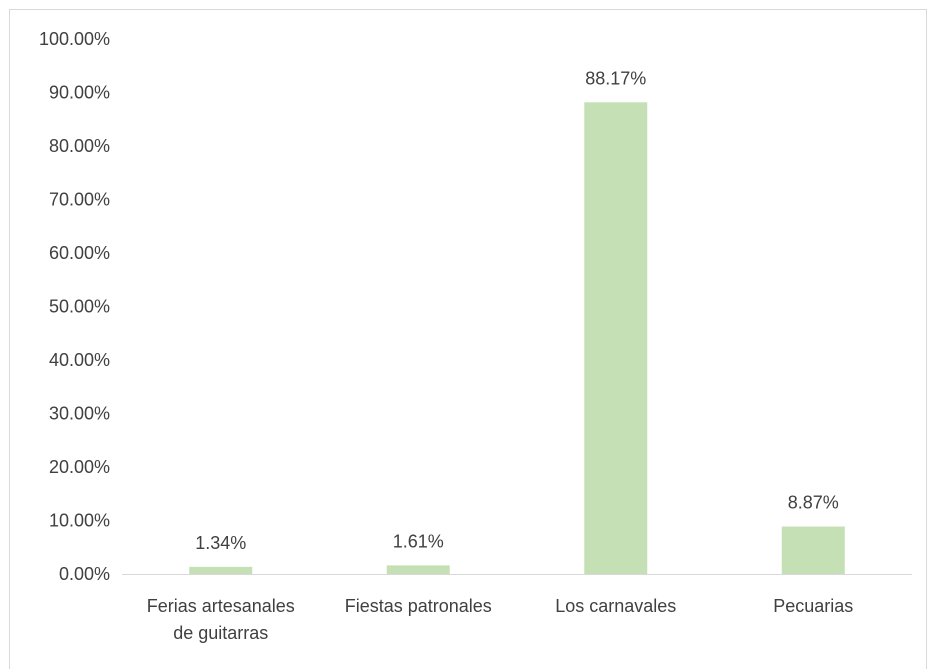  What do you see at coordinates (220, 543) in the screenshot?
I see `data-label: 1.34%` at bounding box center [220, 543].